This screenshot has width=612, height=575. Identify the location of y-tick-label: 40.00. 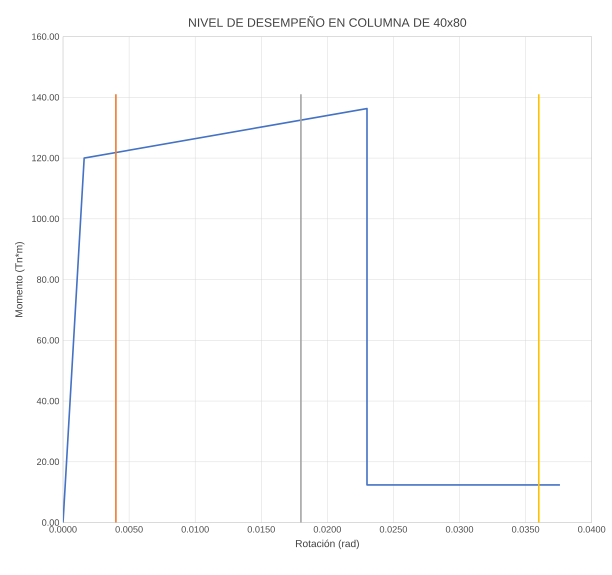
(48, 401).